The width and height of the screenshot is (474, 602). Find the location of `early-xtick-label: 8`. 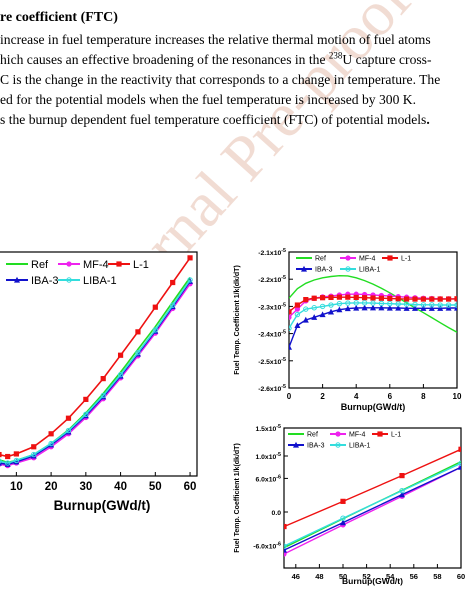

early-xtick-label: 8 is located at coordinates (423, 396).